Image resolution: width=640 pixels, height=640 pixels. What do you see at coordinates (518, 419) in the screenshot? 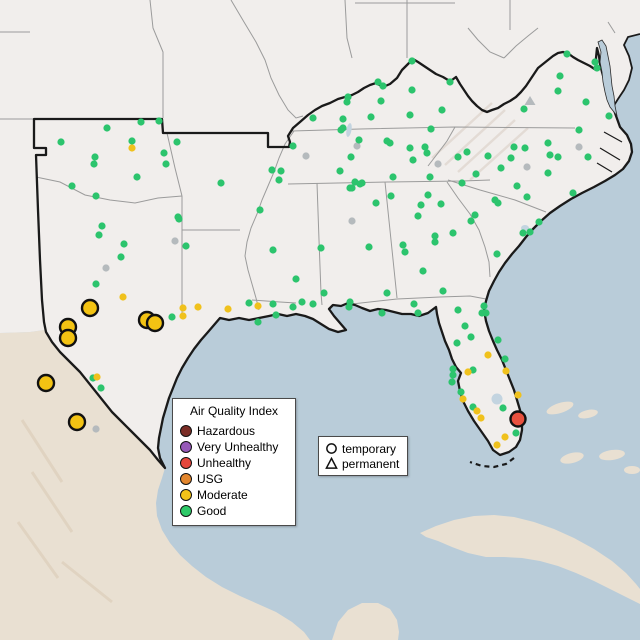
I see `monitor-marker-unhealthy-large` at bounding box center [518, 419].